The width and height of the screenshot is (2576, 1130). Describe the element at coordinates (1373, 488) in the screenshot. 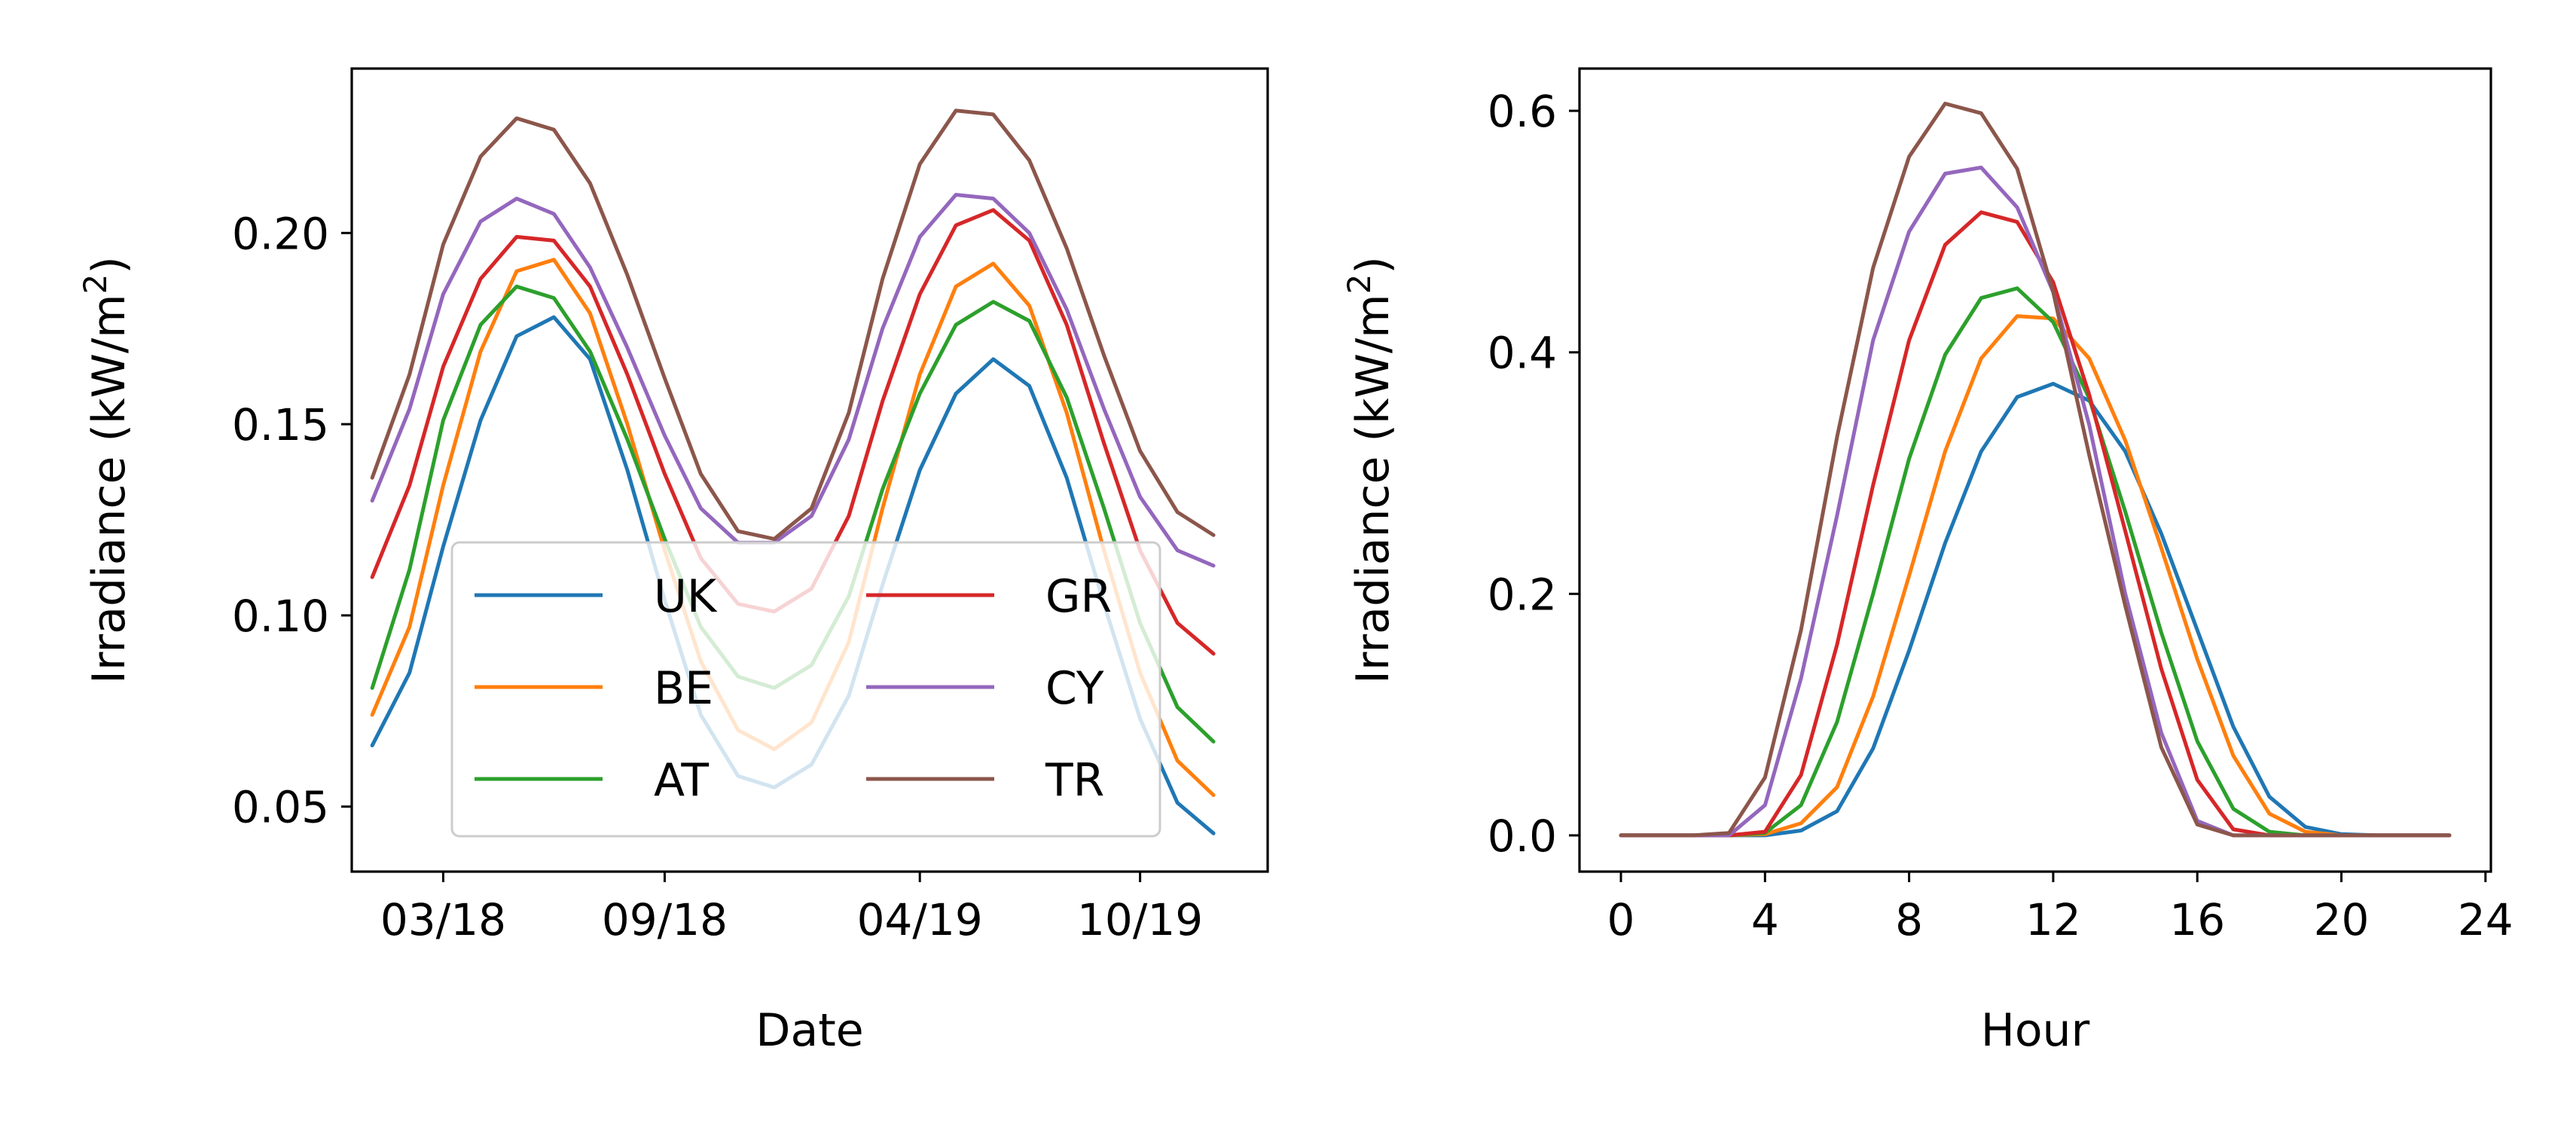

I see `chart-1-y-label-main: Irradiance (kW/m` at that location.